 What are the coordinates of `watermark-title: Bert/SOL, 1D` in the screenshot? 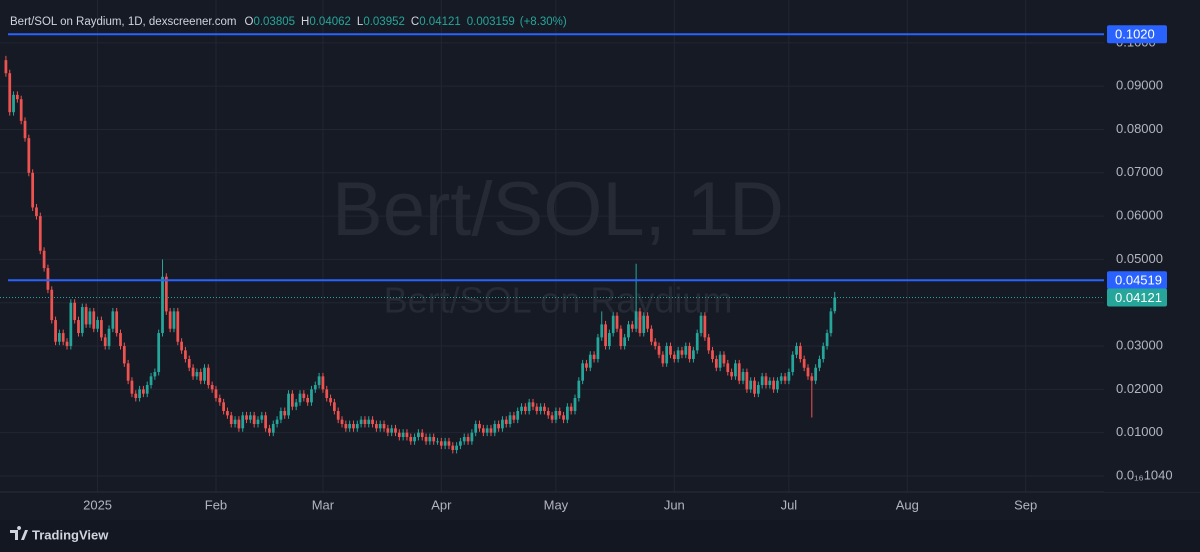 It's located at (558, 209).